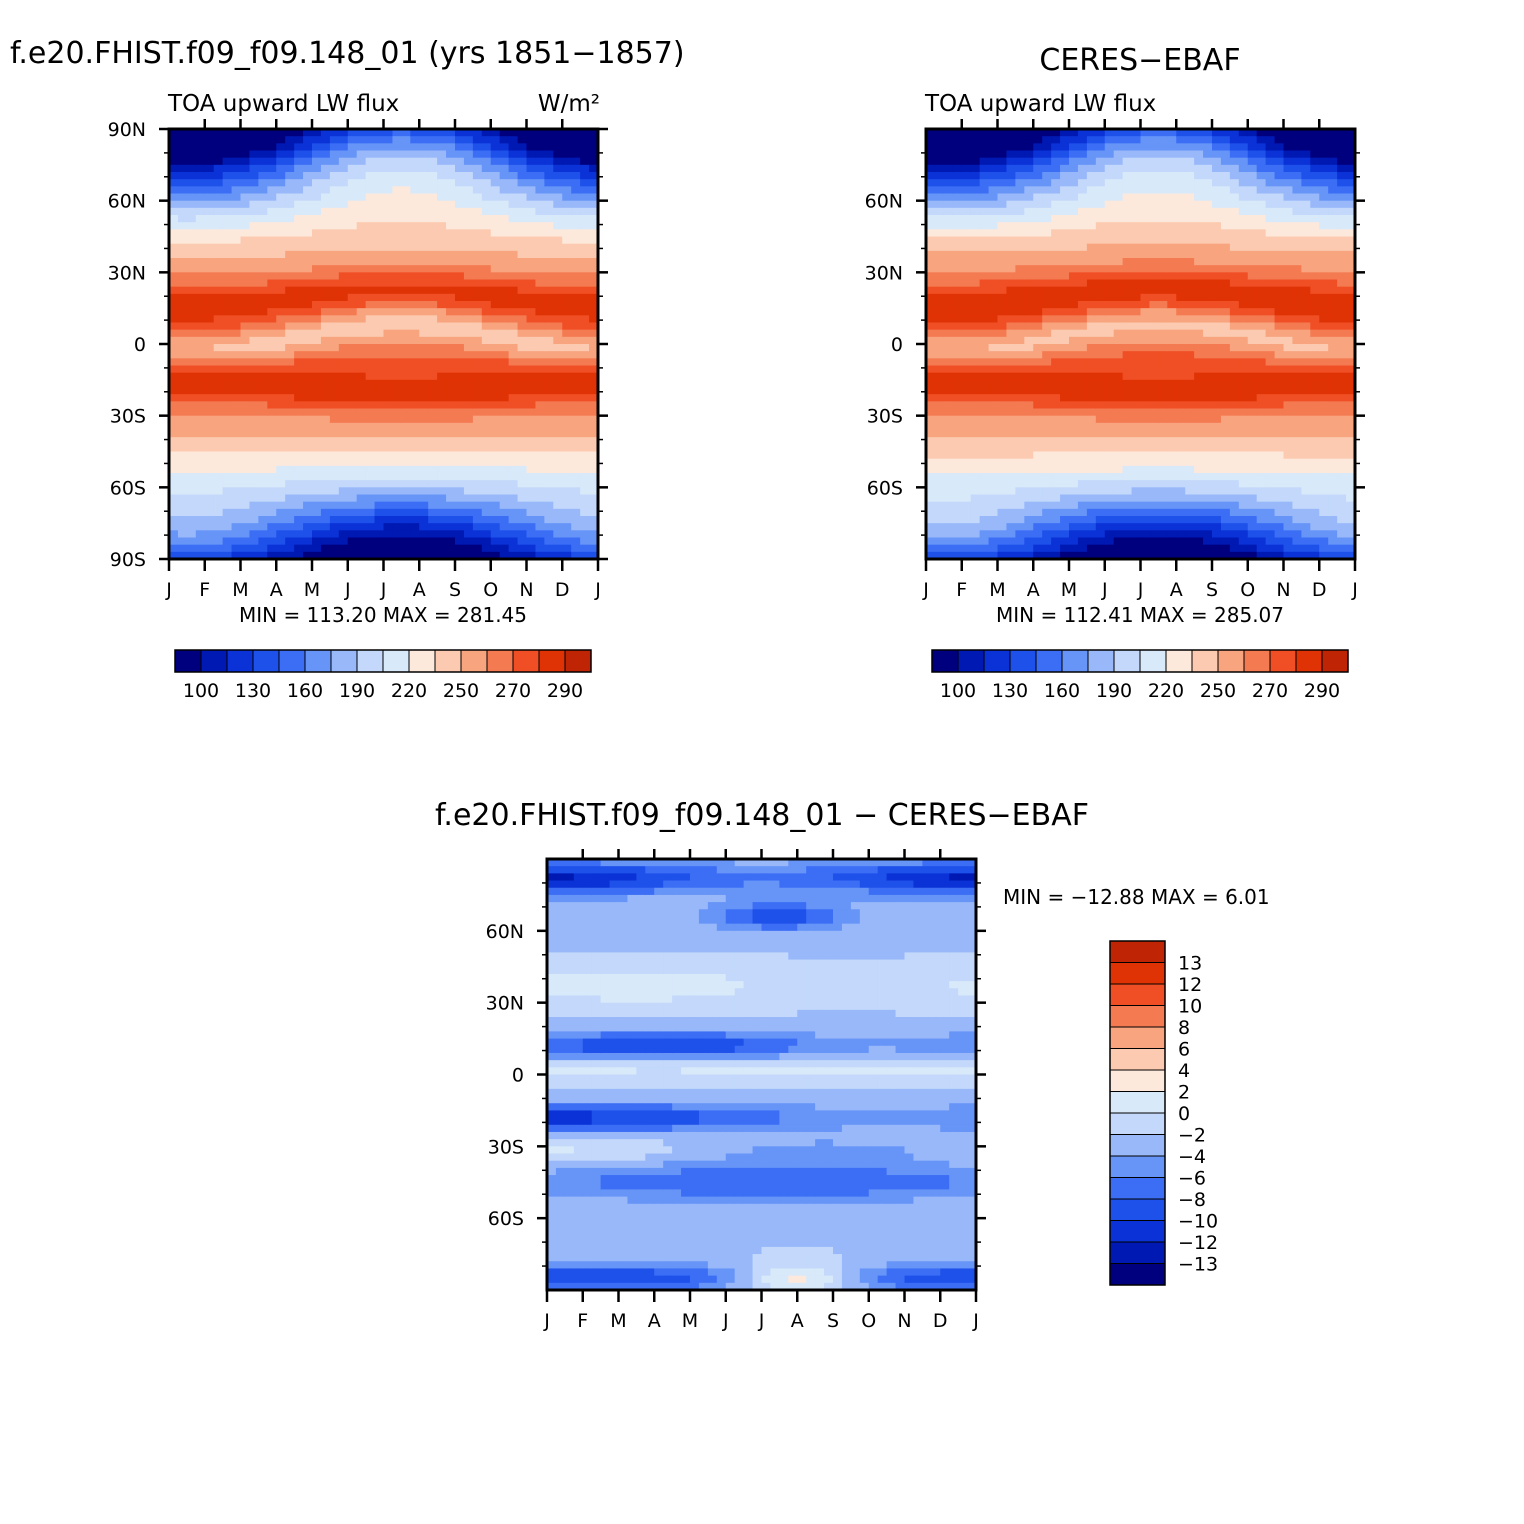 The height and width of the screenshot is (1524, 1524). I want to click on colorbar-box, so click(474, 661).